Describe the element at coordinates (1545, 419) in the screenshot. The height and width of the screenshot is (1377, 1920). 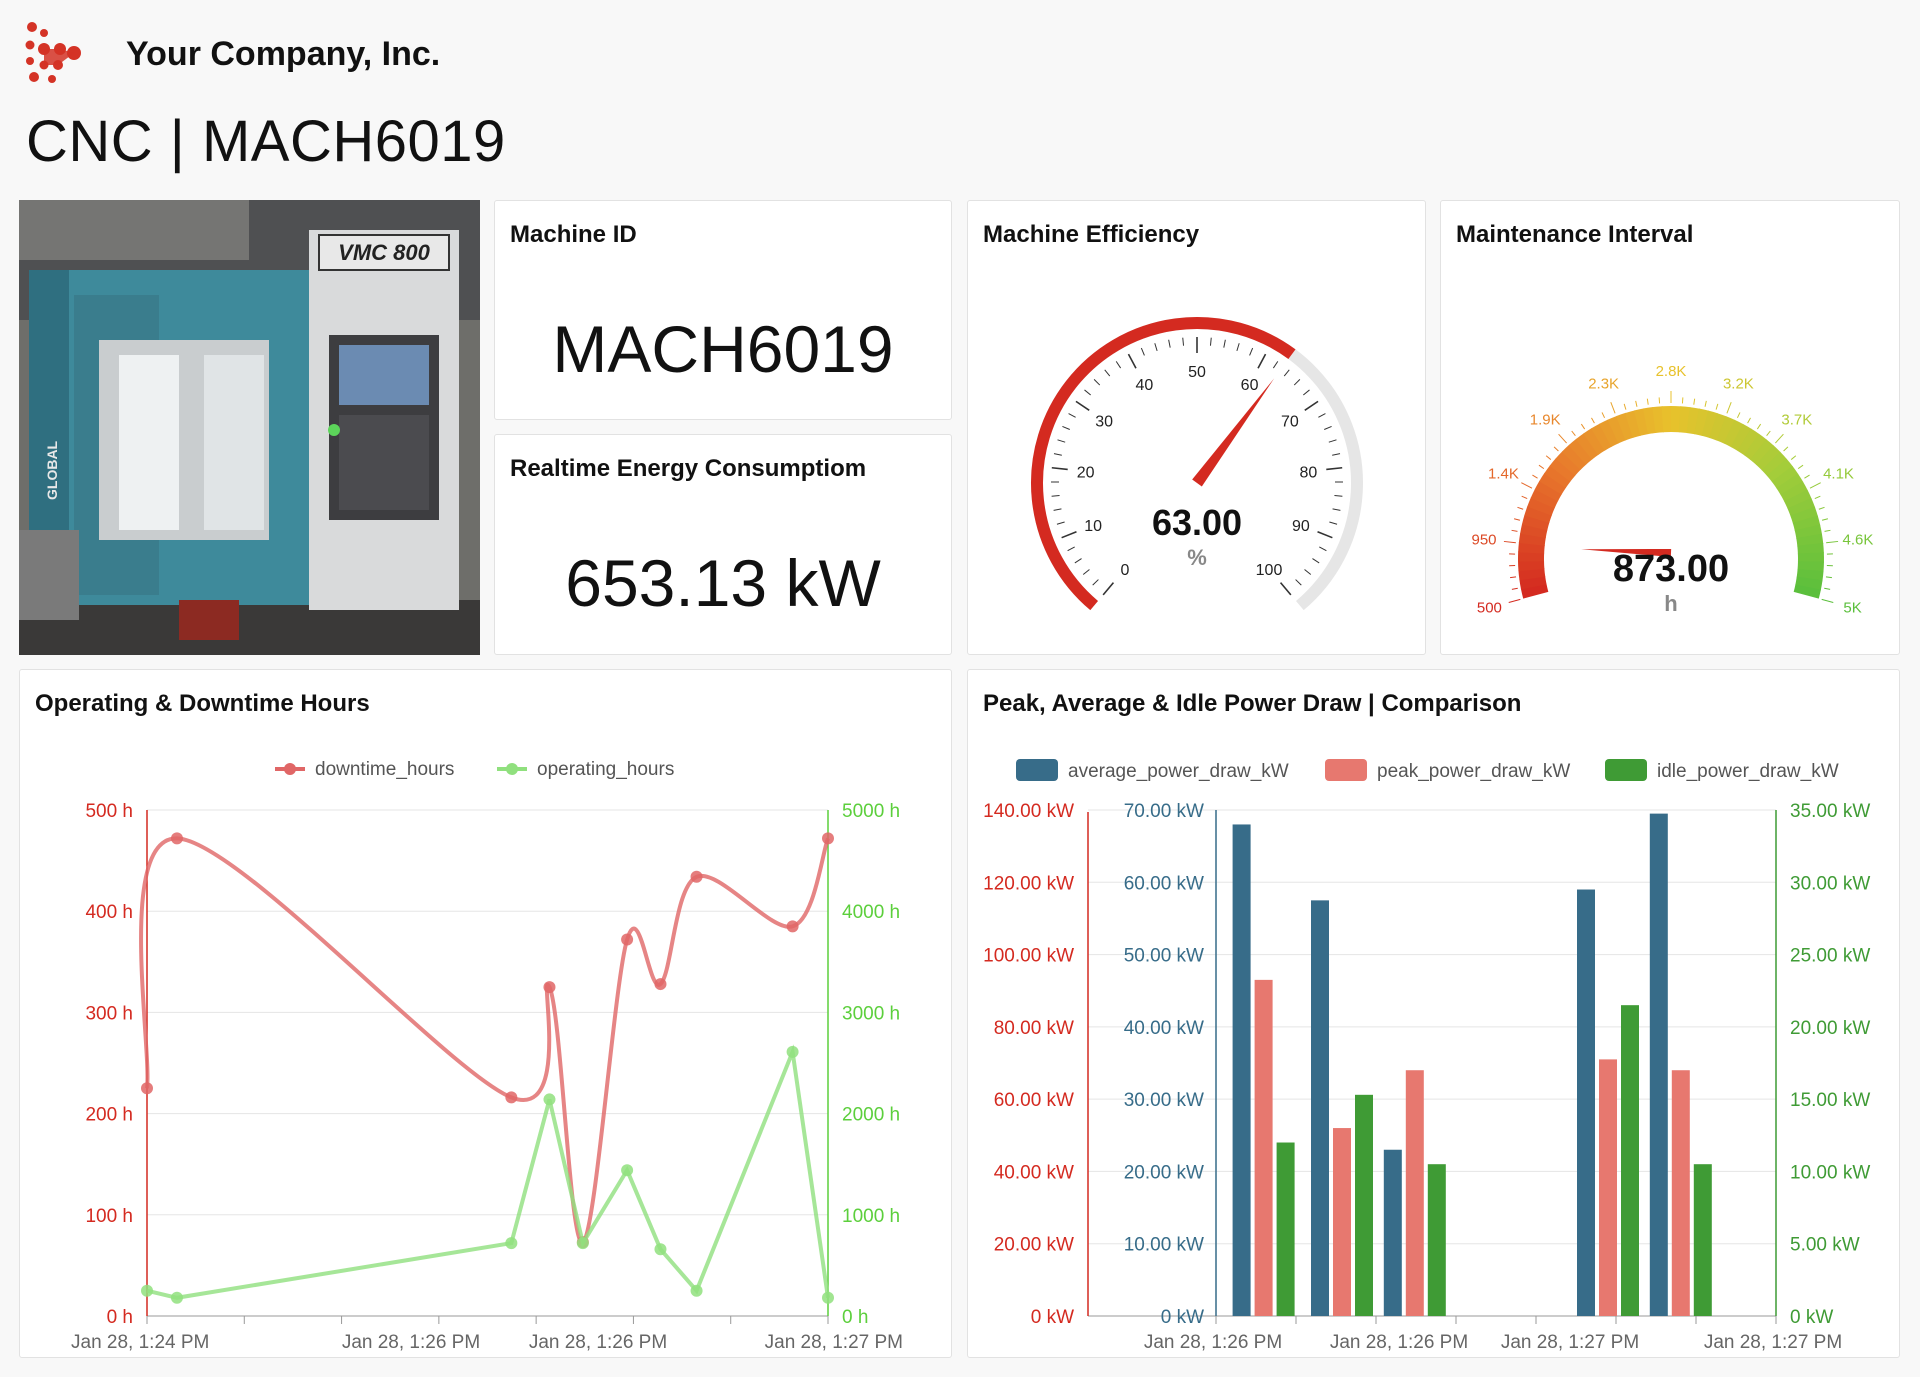
I see `maintenance-tick-label: 1.9K` at that location.